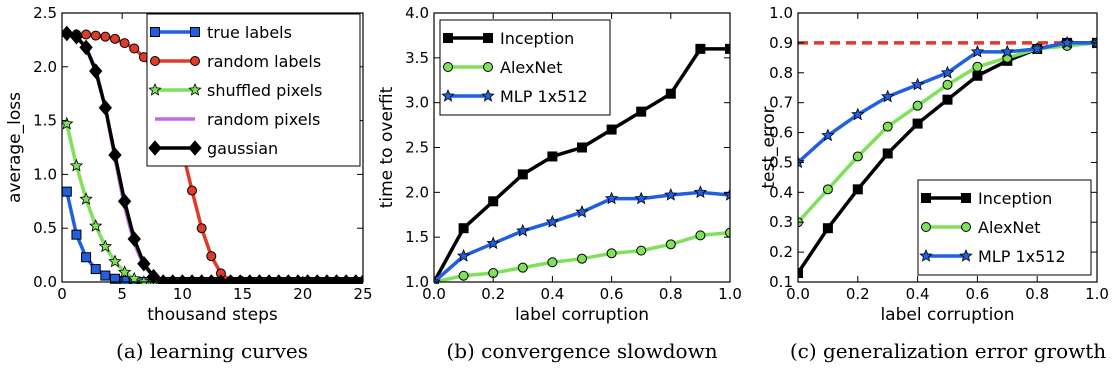  What do you see at coordinates (417, 148) in the screenshot?
I see `y-tick-label: 2.5` at bounding box center [417, 148].